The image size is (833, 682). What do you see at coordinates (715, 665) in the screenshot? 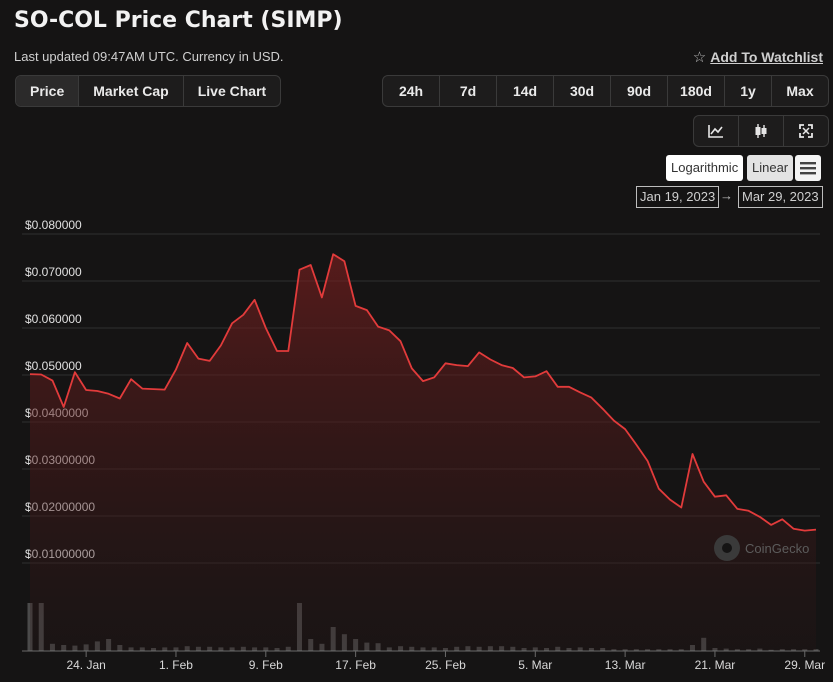
I see `x-tick-label: 21. Mar` at bounding box center [715, 665].